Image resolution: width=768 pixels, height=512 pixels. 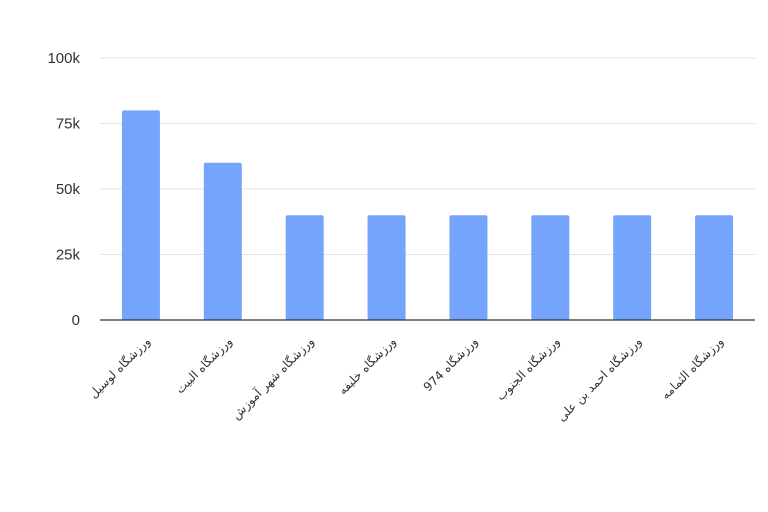 What do you see at coordinates (599, 379) in the screenshot?
I see `x-tick-label: ورزشگاه احمد بن علی` at bounding box center [599, 379].